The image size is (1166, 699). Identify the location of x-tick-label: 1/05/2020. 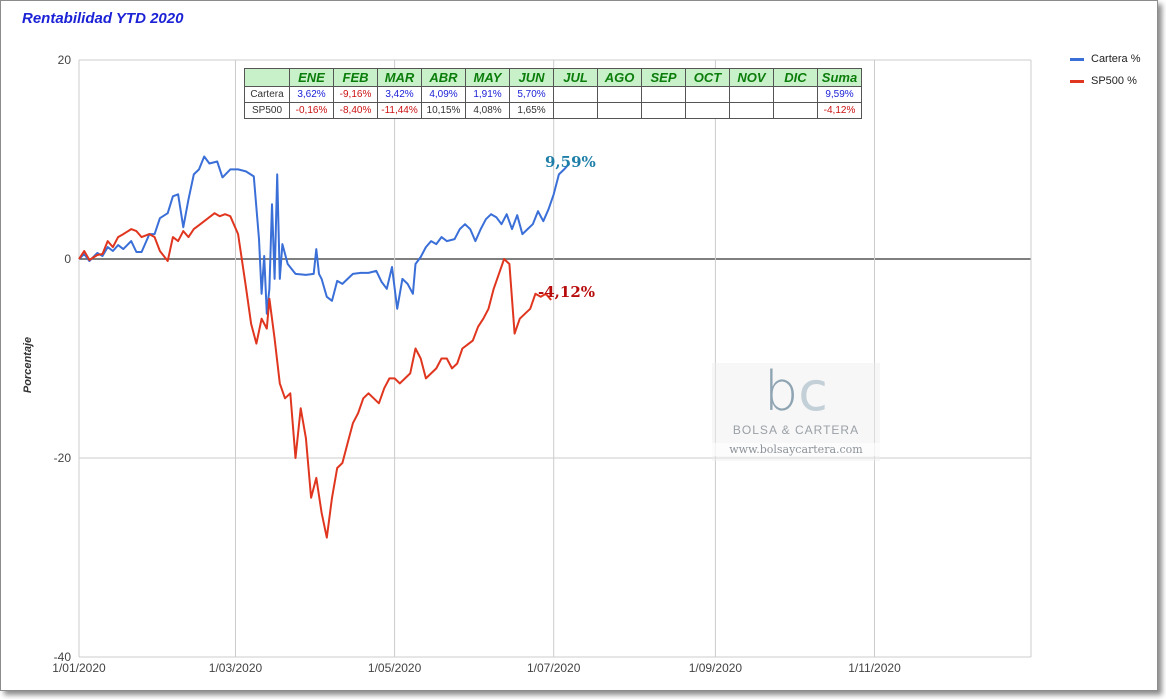
(395, 668).